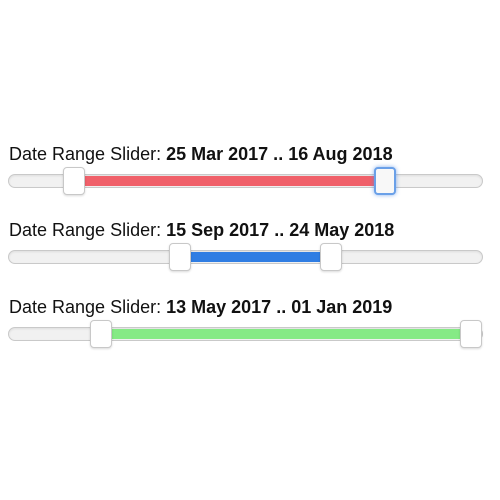  What do you see at coordinates (280, 230) in the screenshot?
I see `slider-range-value: 15 Sep 2017 .. 24 May 2018` at bounding box center [280, 230].